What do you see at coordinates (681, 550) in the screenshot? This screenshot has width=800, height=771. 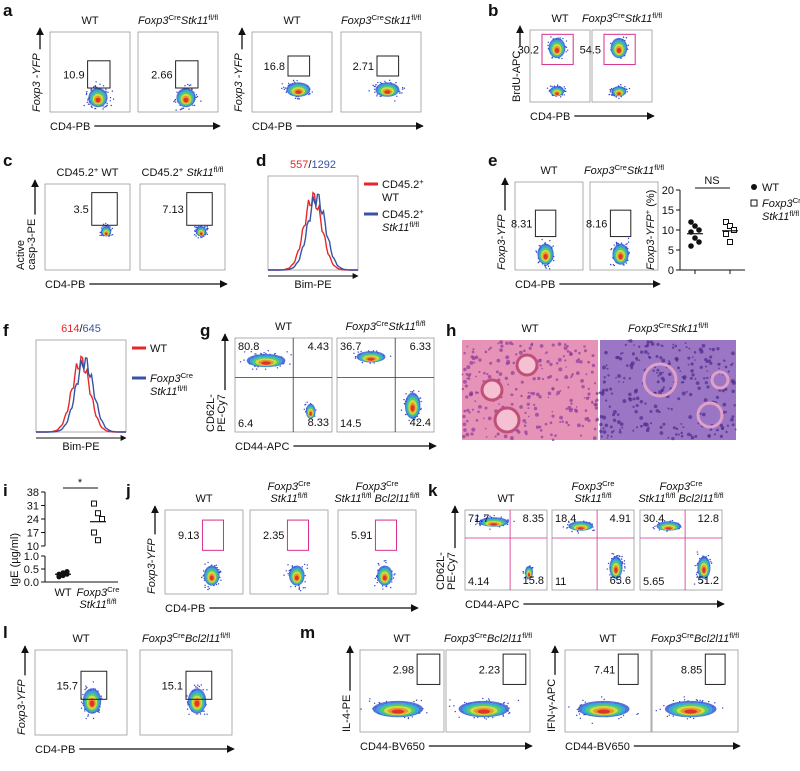 I see `plot-frame` at bounding box center [681, 550].